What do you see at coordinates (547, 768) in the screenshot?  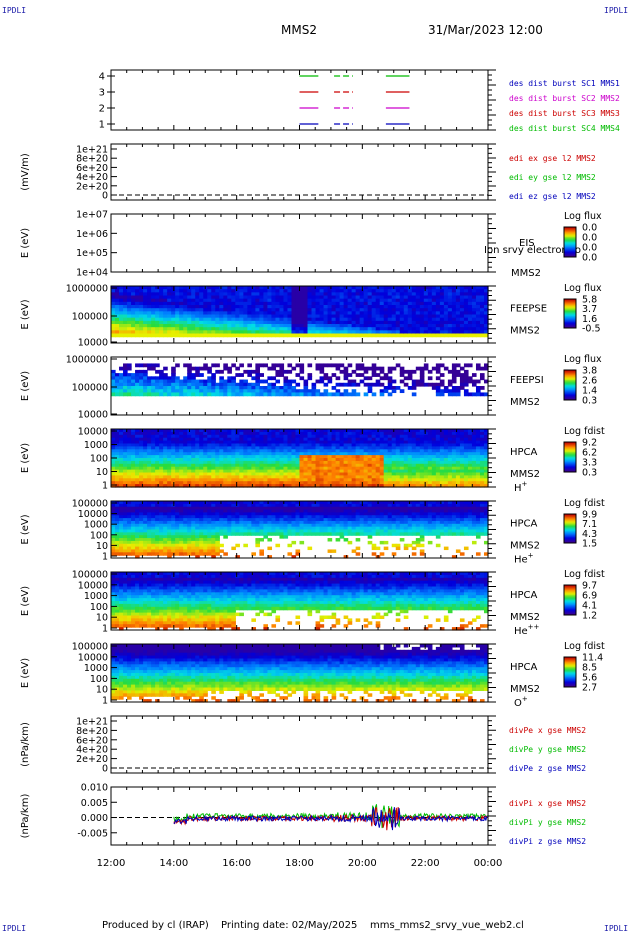 I see `divpe-panel-legend-3: divPe z gse MMS2` at bounding box center [547, 768].